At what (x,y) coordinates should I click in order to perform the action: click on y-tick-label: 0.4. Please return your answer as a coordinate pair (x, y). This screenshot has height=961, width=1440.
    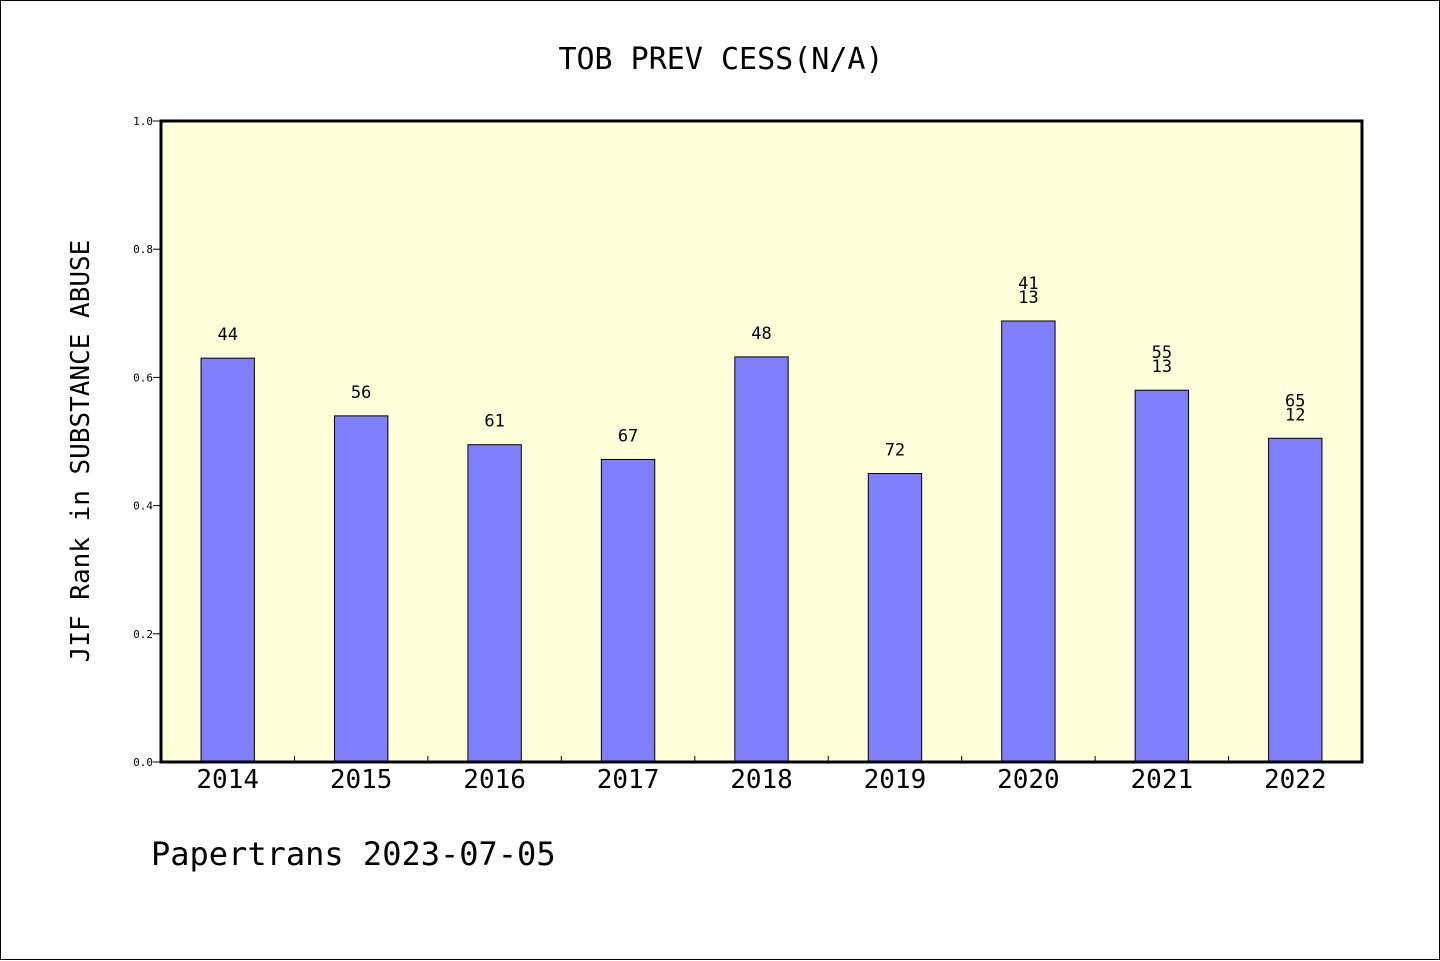
    Looking at the image, I should click on (143, 506).